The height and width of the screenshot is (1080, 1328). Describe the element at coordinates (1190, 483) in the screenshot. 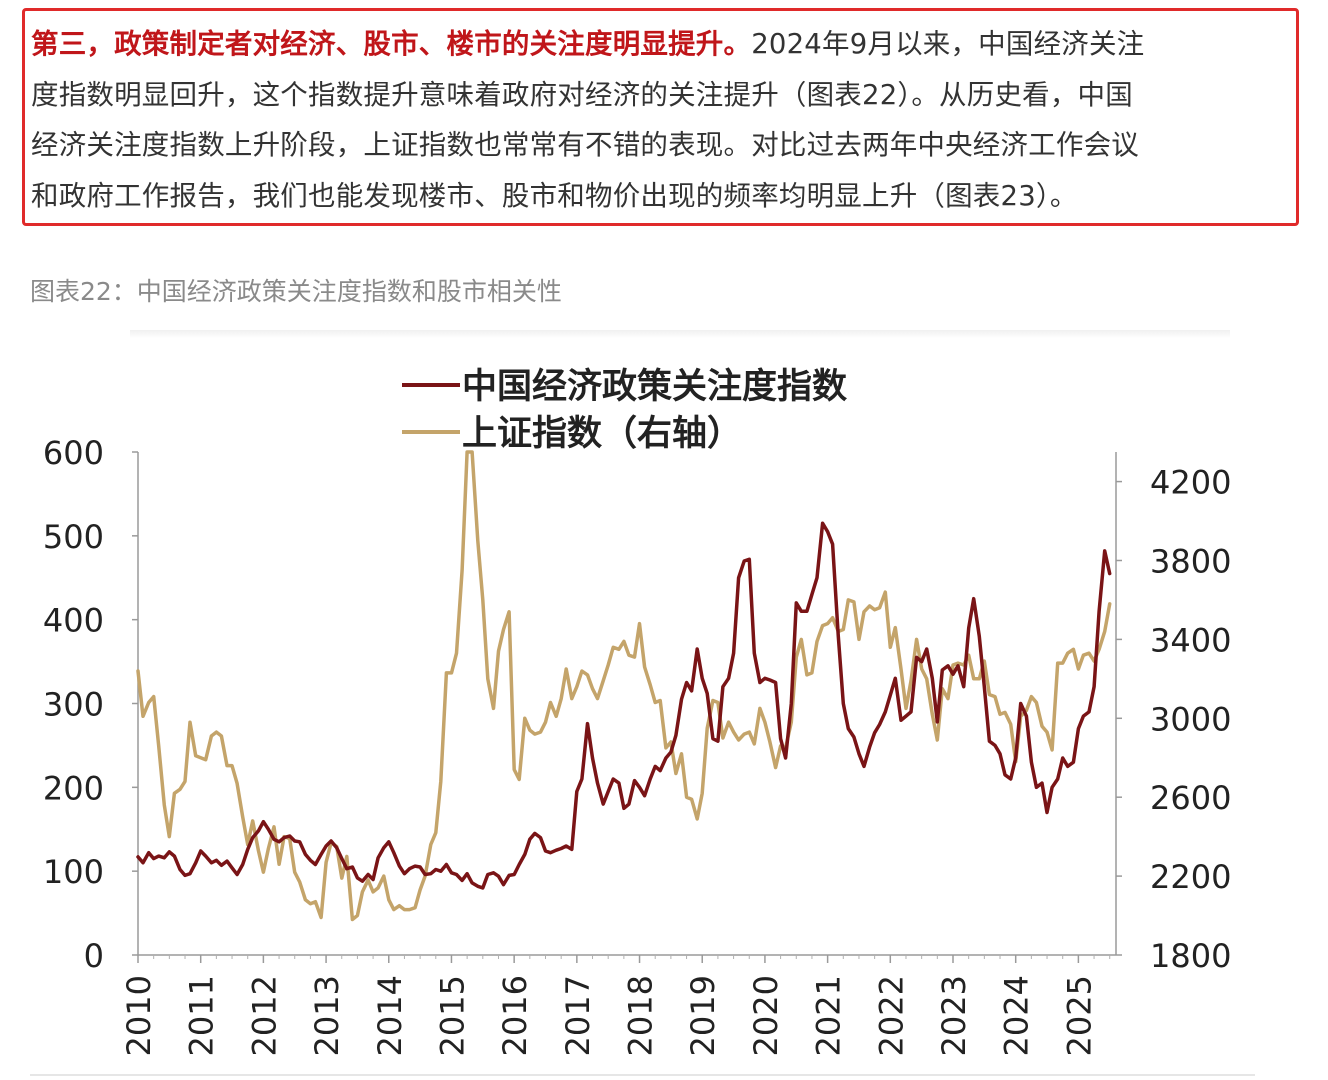

I see `right-tick-label: 4200` at that location.